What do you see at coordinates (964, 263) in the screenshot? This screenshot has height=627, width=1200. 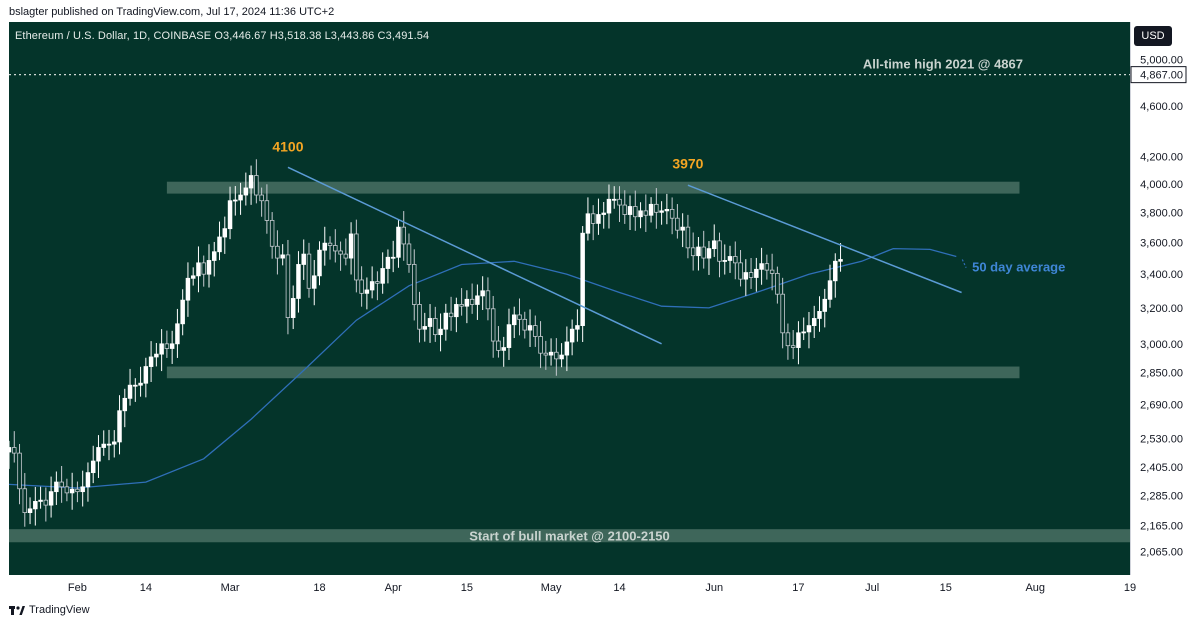 I see `ma-label-pointer` at bounding box center [964, 263].